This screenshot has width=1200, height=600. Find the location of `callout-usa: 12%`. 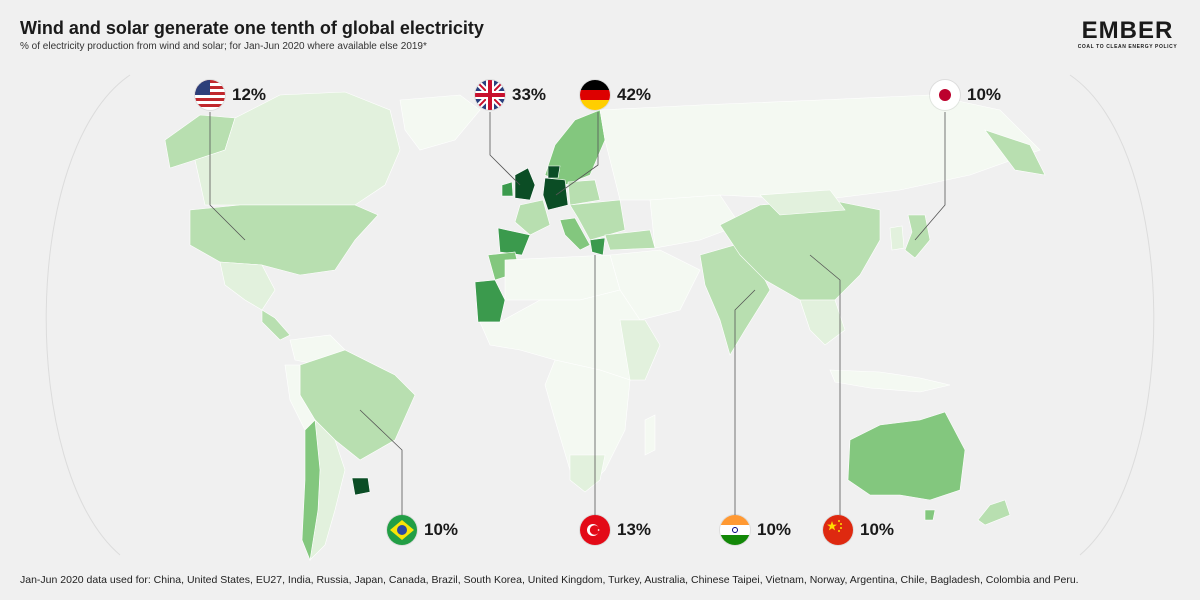

callout-usa: 12% is located at coordinates (230, 95).